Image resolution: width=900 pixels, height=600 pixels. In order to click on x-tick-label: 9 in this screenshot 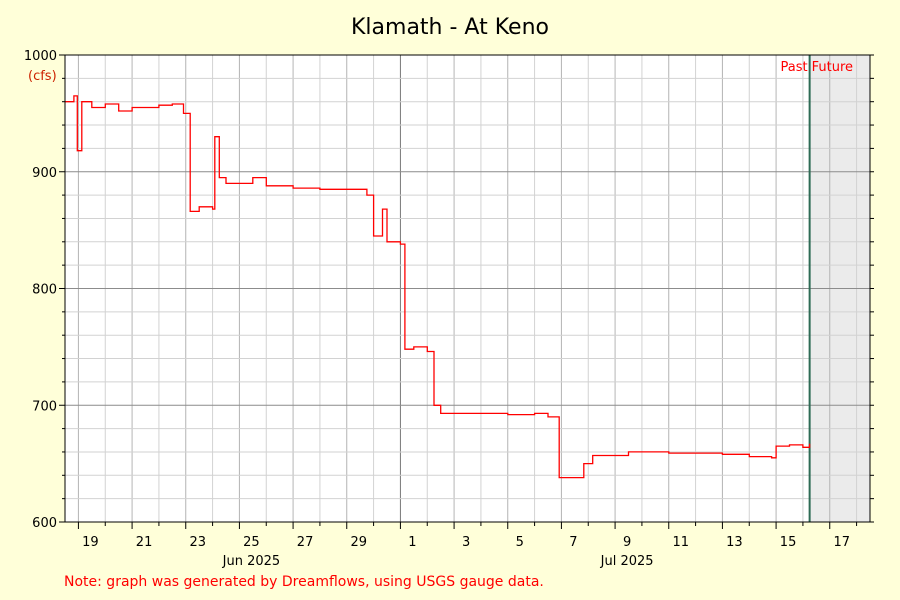, I will do `click(627, 542)`.